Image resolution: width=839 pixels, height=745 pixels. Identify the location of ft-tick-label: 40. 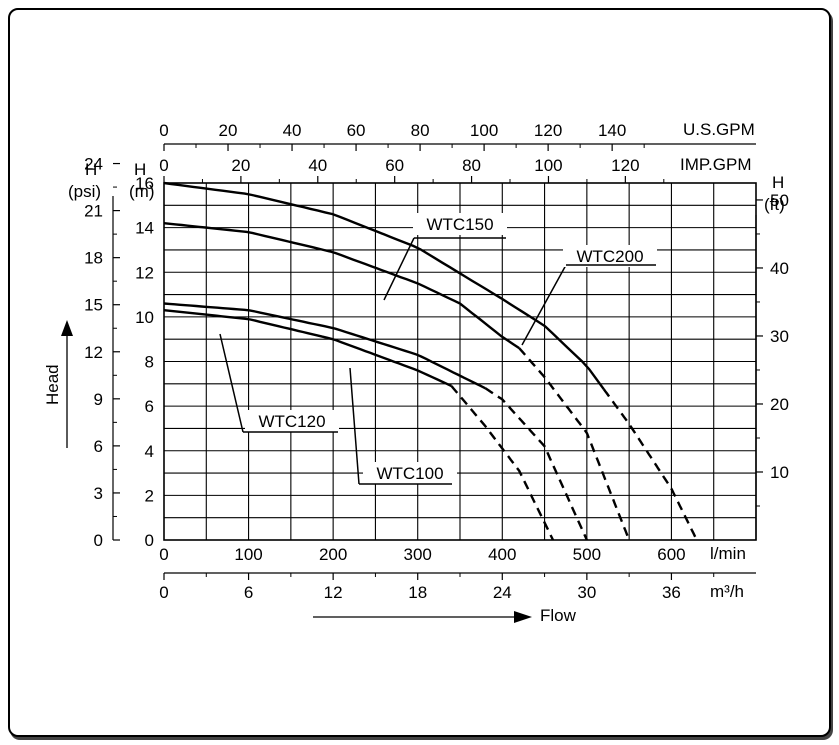
(779, 268).